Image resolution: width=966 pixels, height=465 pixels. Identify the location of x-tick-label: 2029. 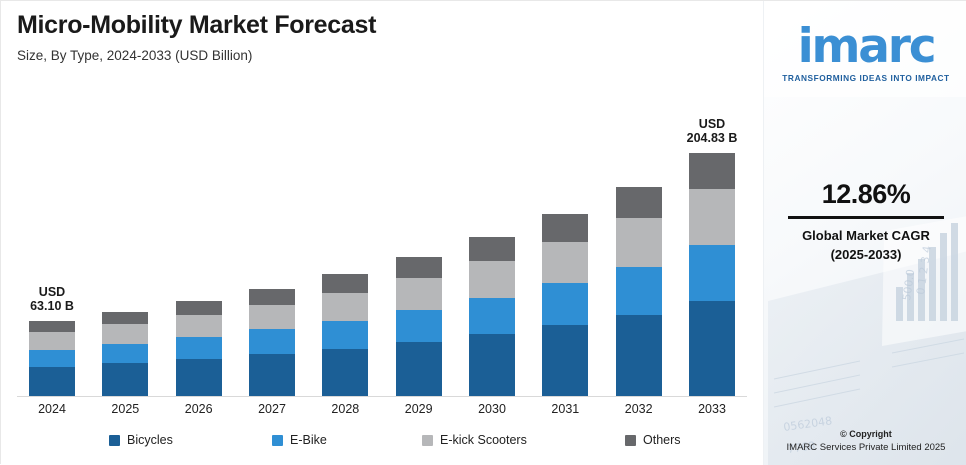
(418, 409).